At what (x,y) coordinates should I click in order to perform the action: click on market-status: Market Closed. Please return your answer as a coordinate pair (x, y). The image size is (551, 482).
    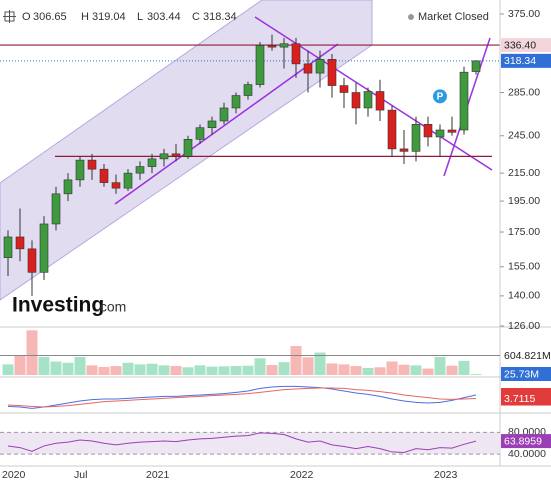
    Looking at the image, I should click on (453, 17).